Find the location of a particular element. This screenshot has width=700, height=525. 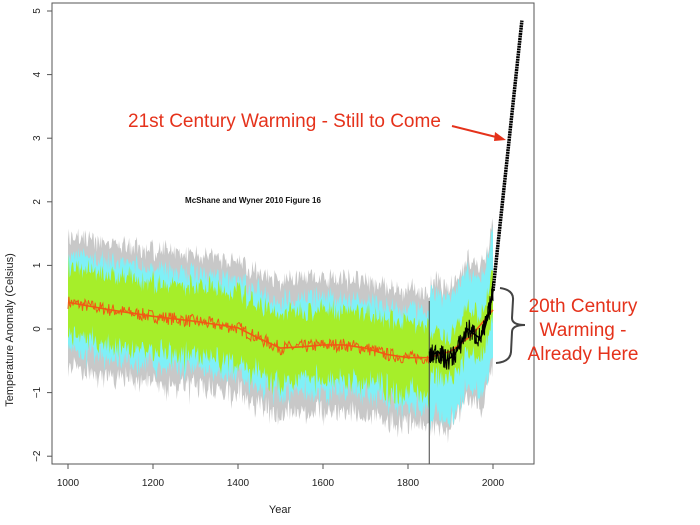

x-tick-label: 2000 is located at coordinates (493, 483).